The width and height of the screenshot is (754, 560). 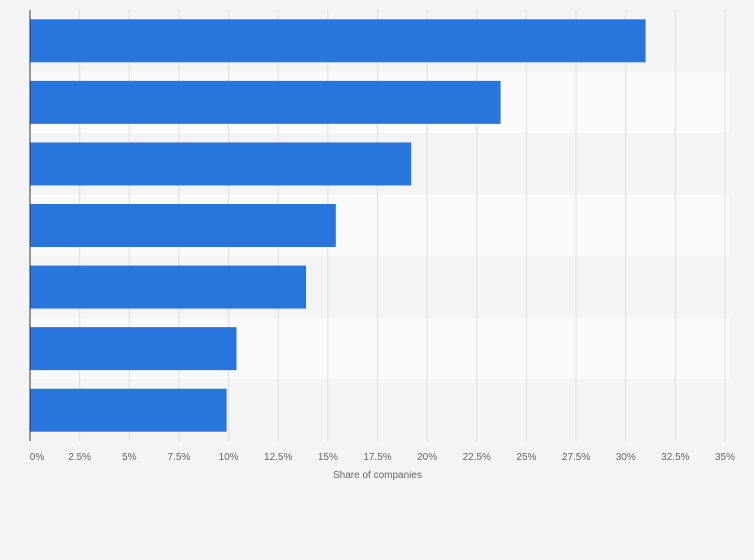 What do you see at coordinates (278, 457) in the screenshot?
I see `x-tick-label: 12.5%` at bounding box center [278, 457].